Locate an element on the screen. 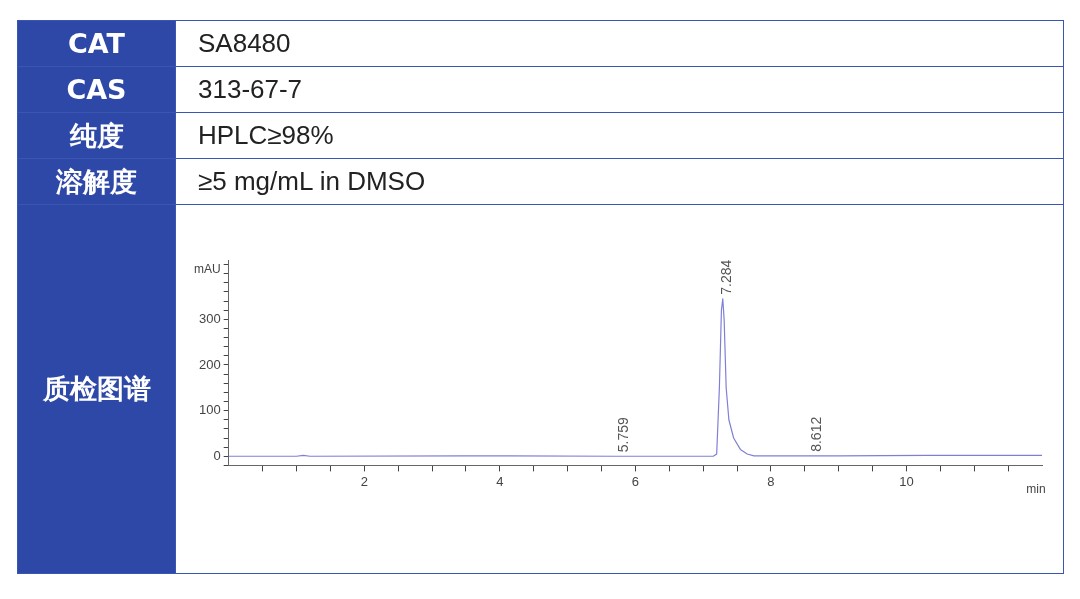 Image resolution: width=1080 pixels, height=599 pixels. y-axis-title: mAU is located at coordinates (207, 269).